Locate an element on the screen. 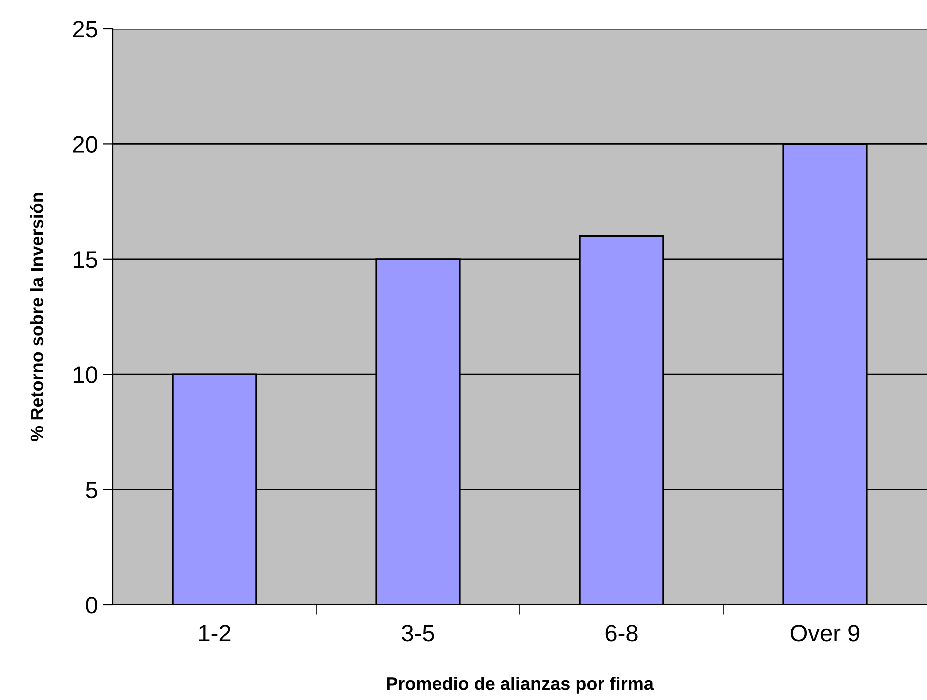  y-axis-title: % Retorno sobre la Inversión is located at coordinates (37, 317).